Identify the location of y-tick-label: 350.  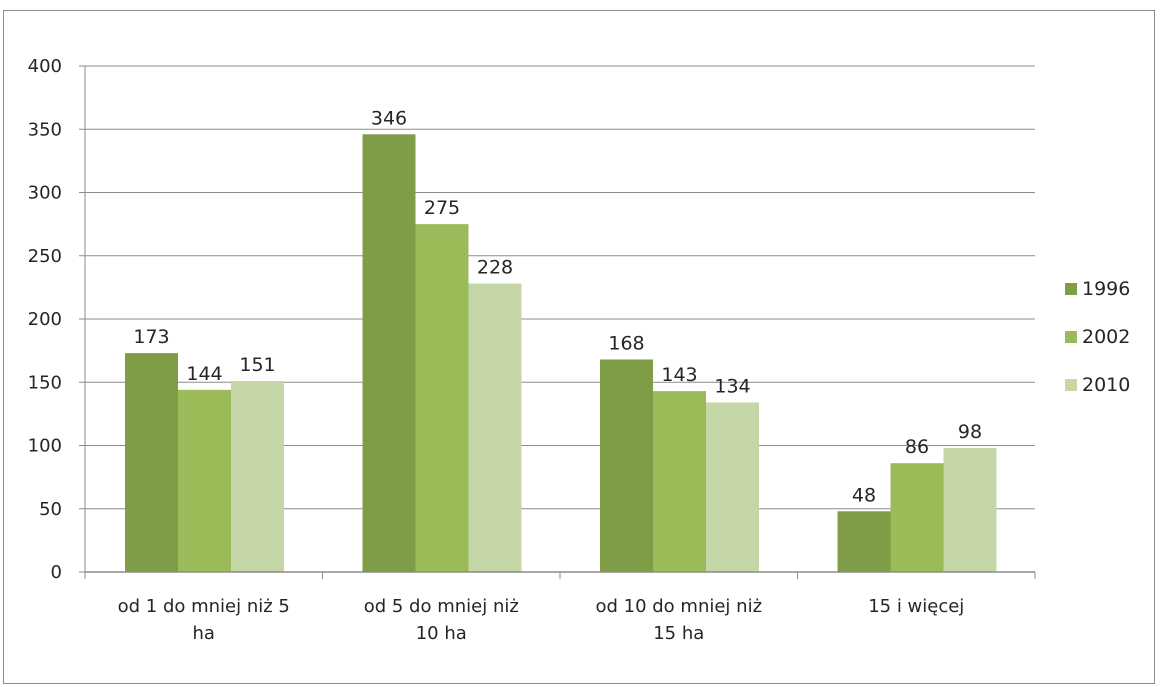
(45, 129).